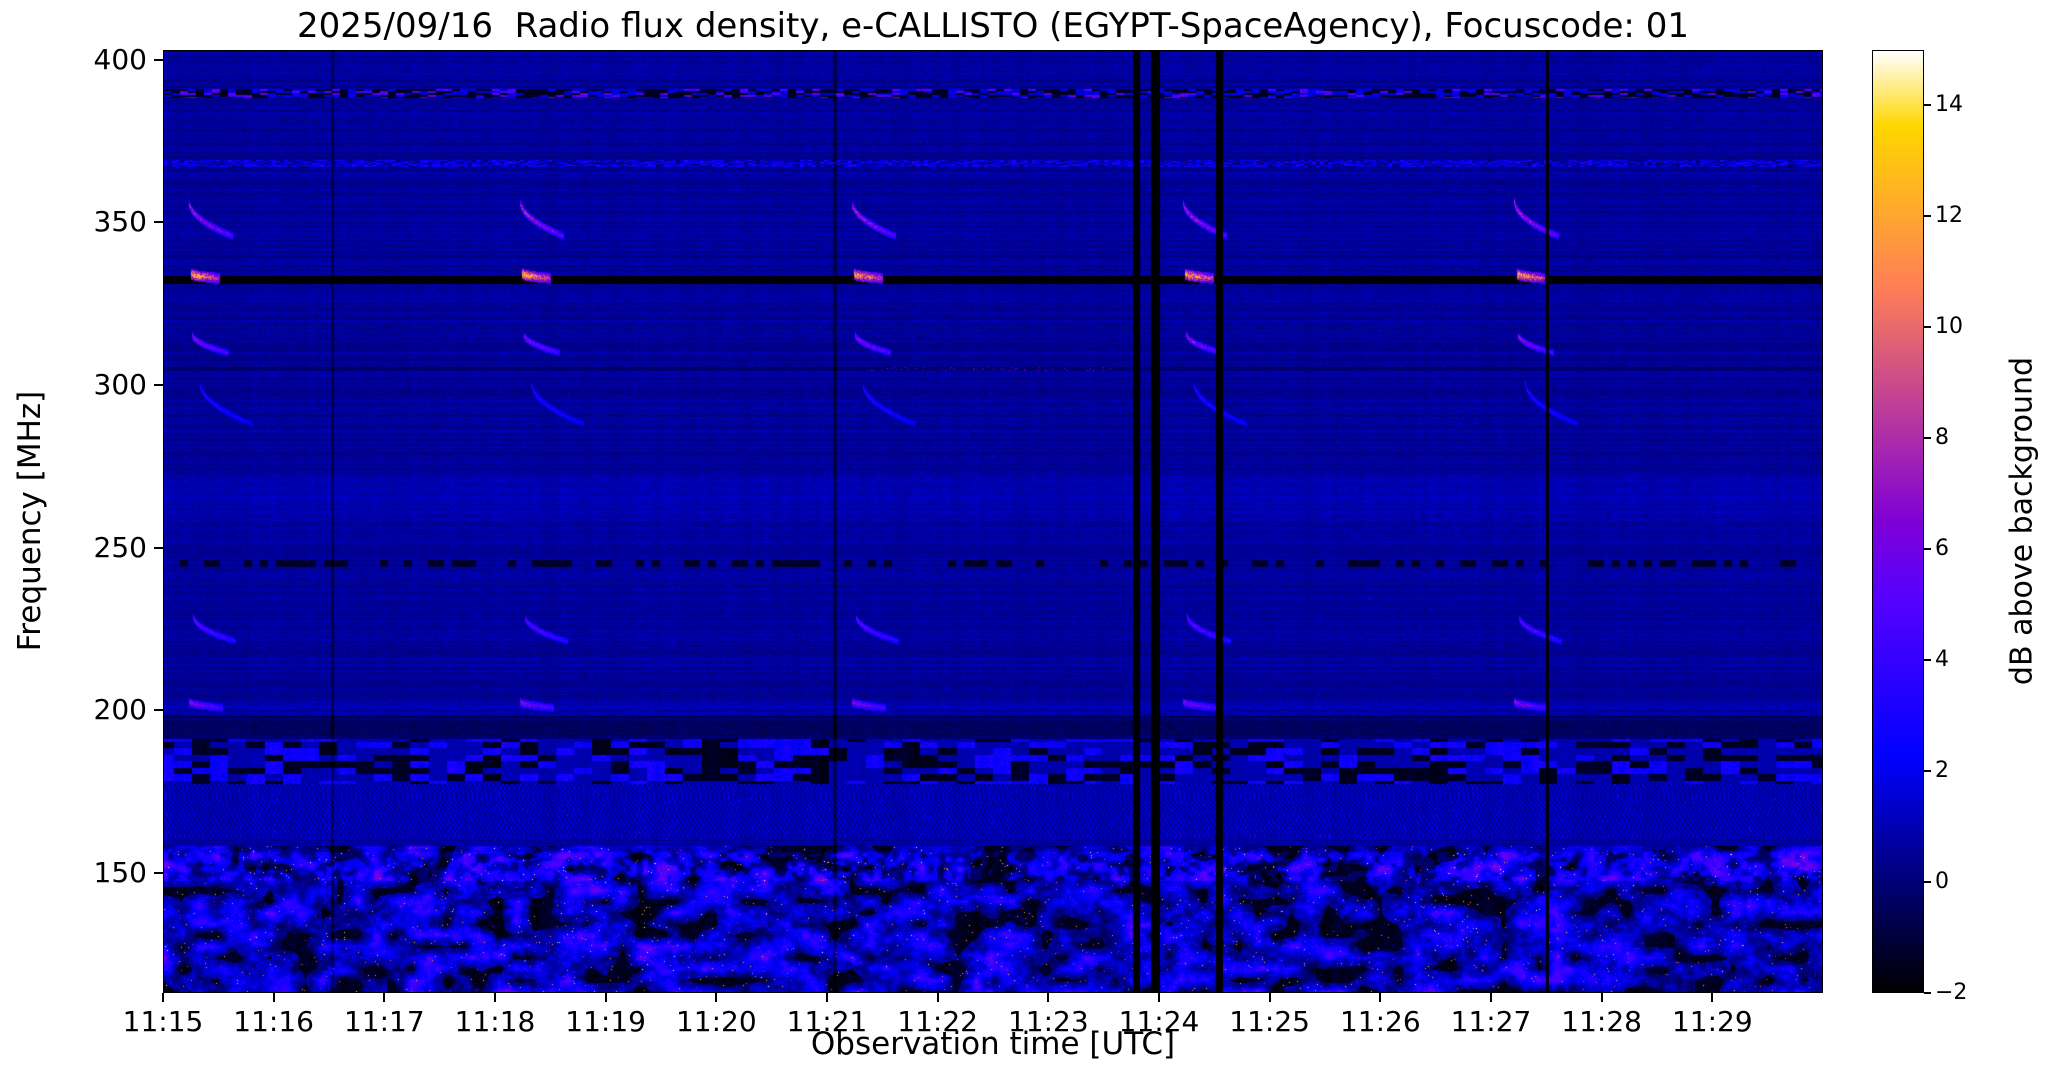  What do you see at coordinates (1949, 216) in the screenshot?
I see `colorbar-tick-label: 12` at bounding box center [1949, 216].